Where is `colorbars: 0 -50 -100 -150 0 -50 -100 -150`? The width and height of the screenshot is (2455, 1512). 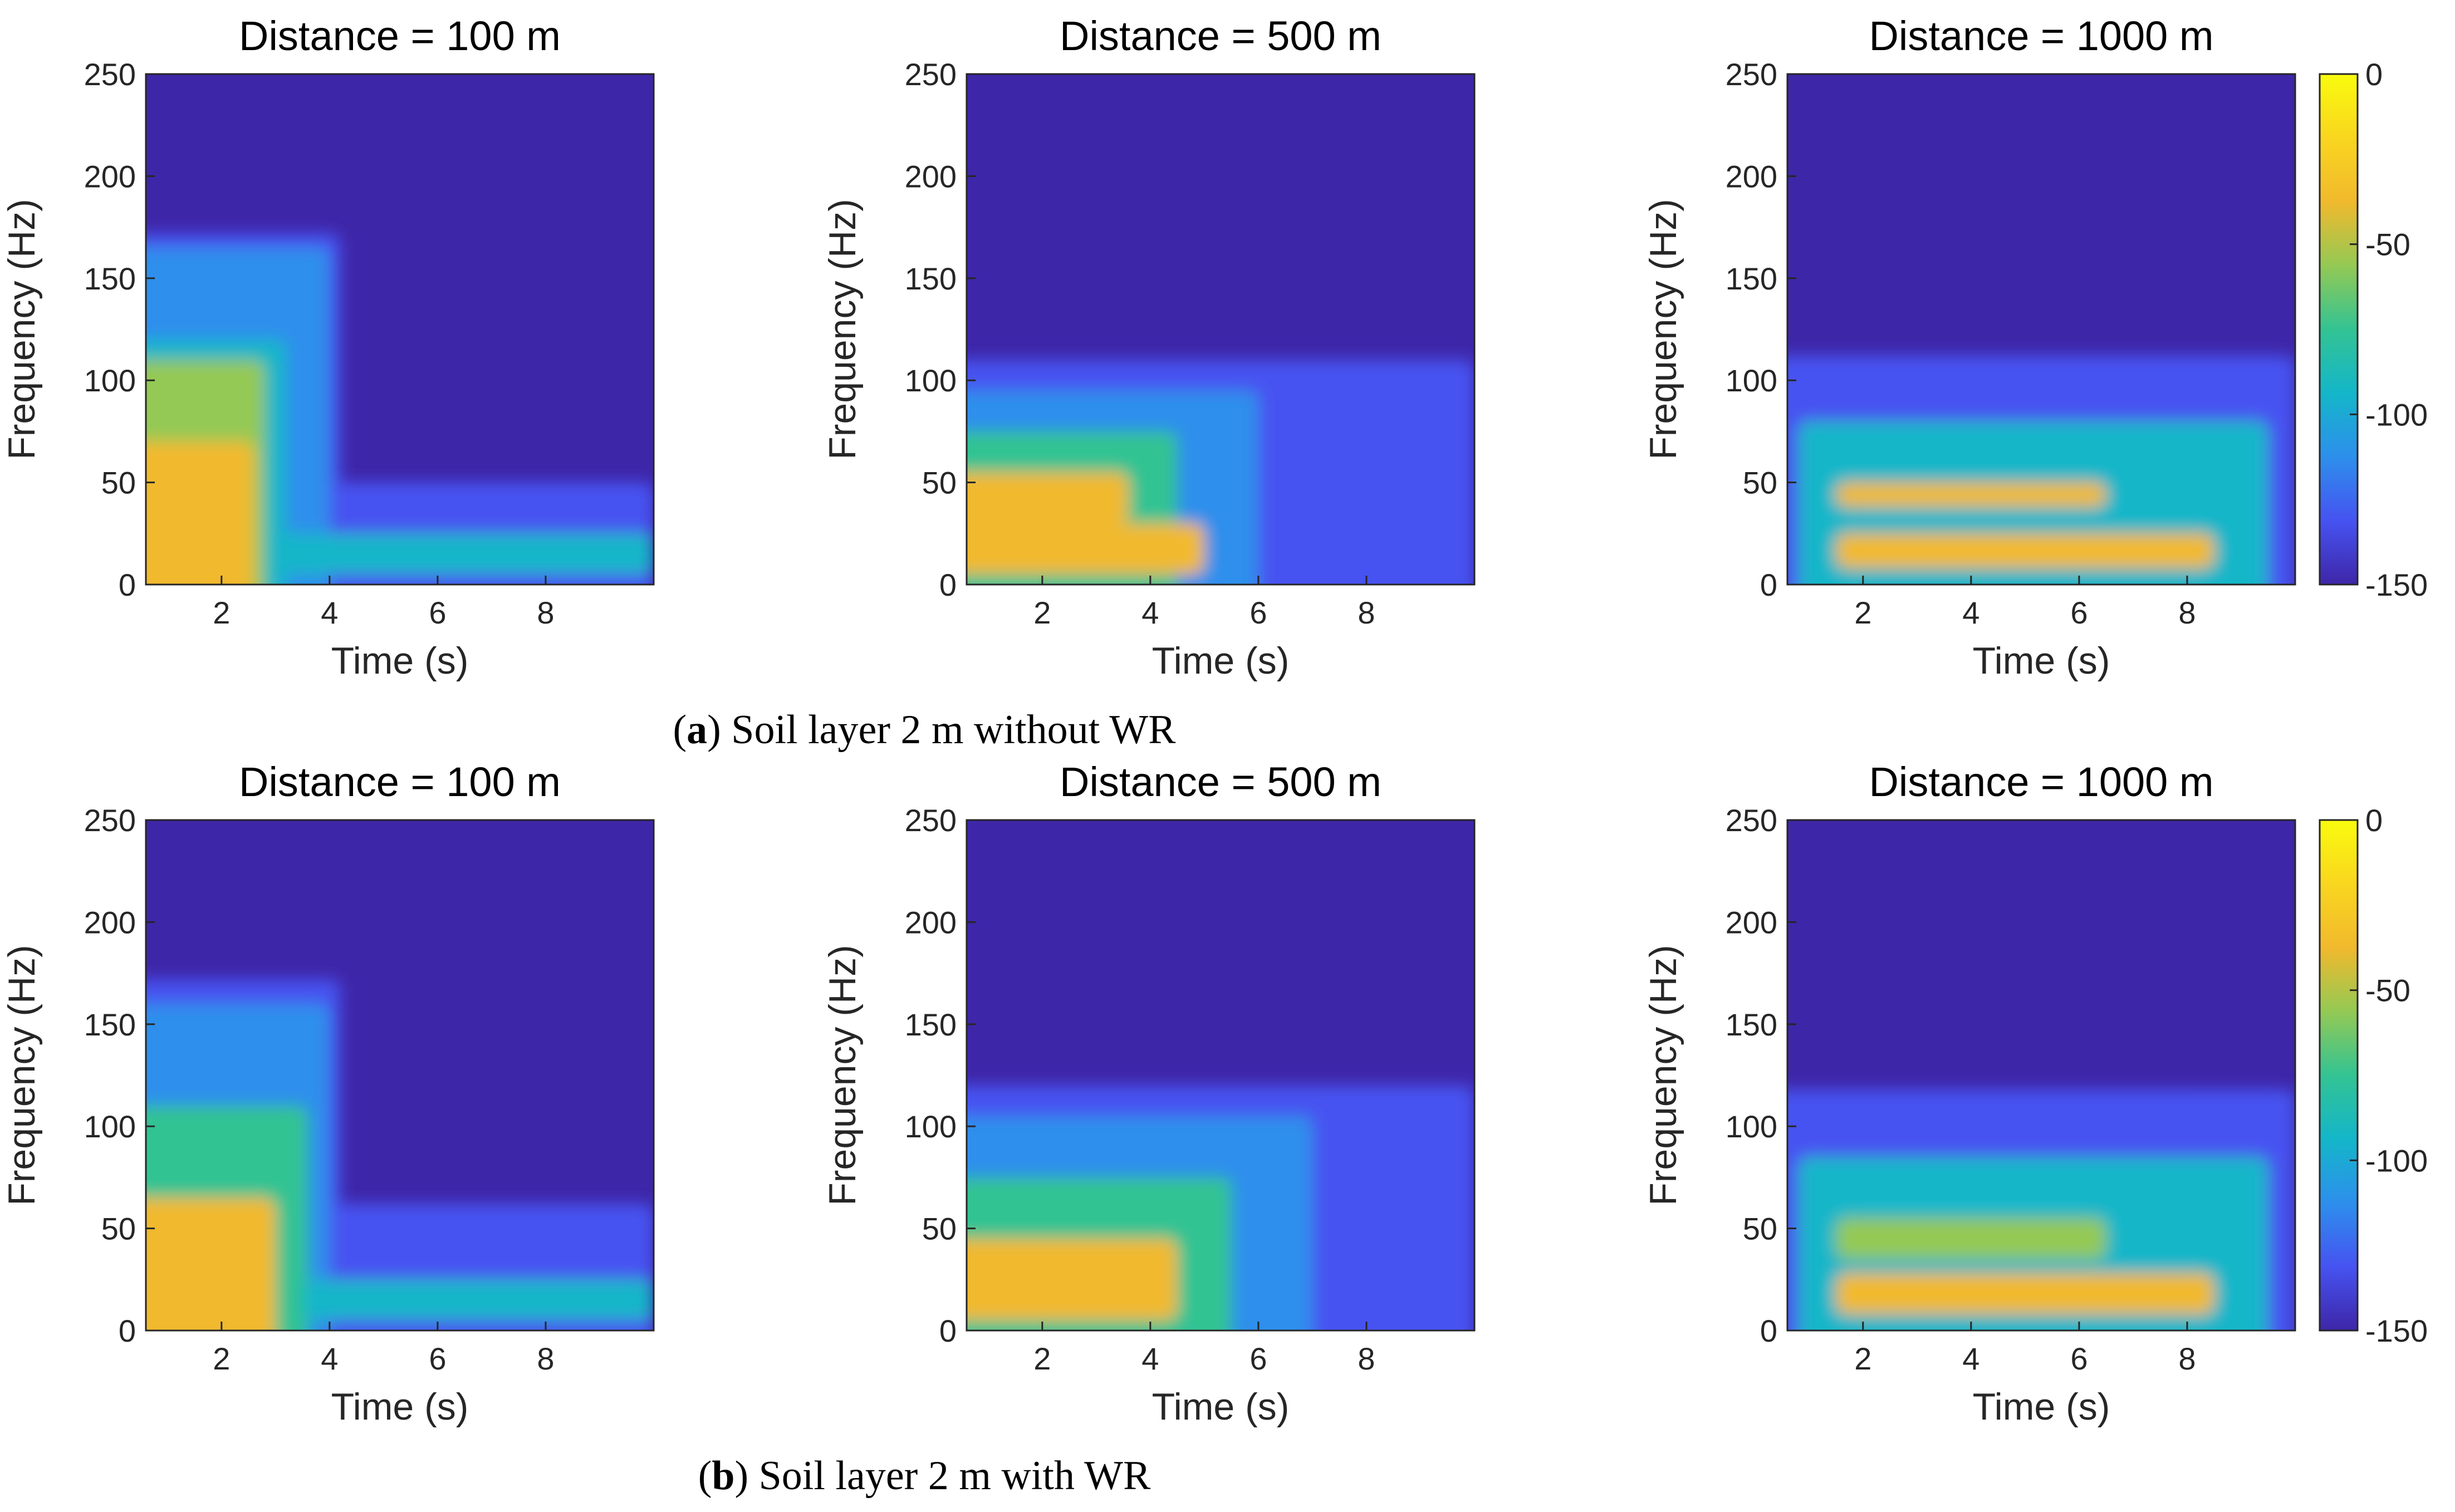 colorbars: 0 -50 -100 -150 0 -50 -100 -150 is located at coordinates (2374, 702).